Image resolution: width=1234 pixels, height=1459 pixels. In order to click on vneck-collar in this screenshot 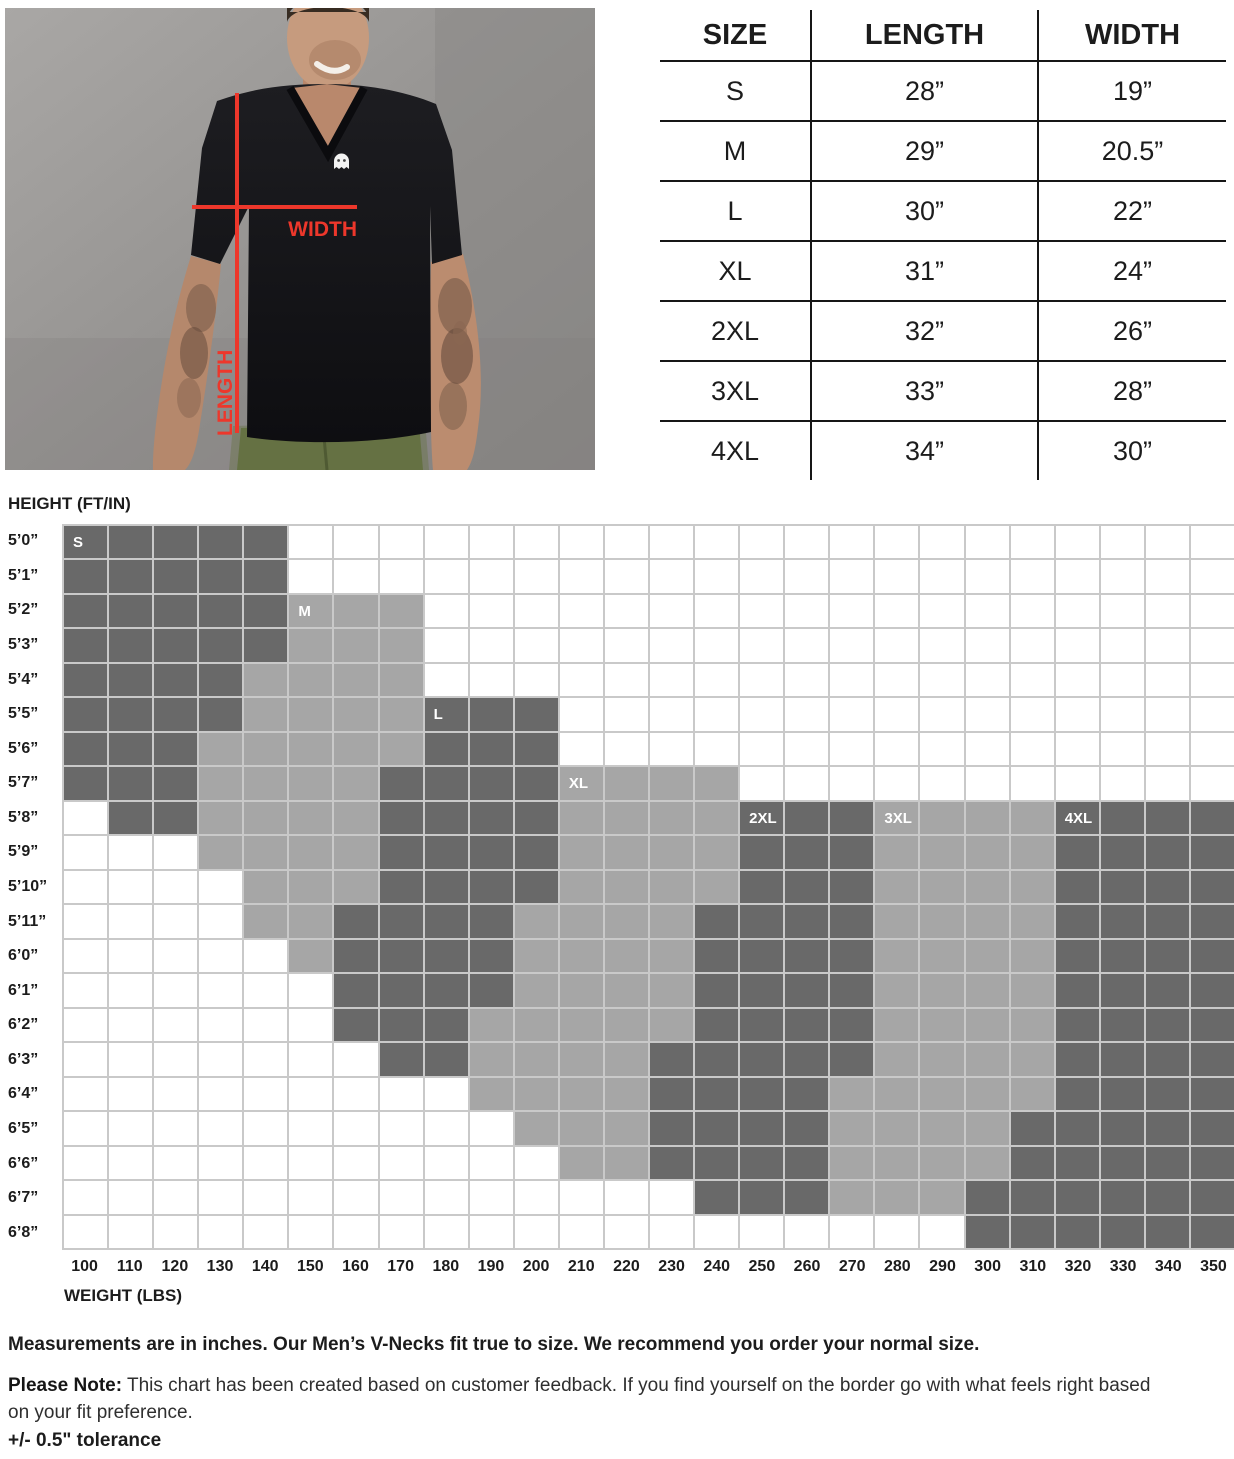, I will do `click(327, 124)`.